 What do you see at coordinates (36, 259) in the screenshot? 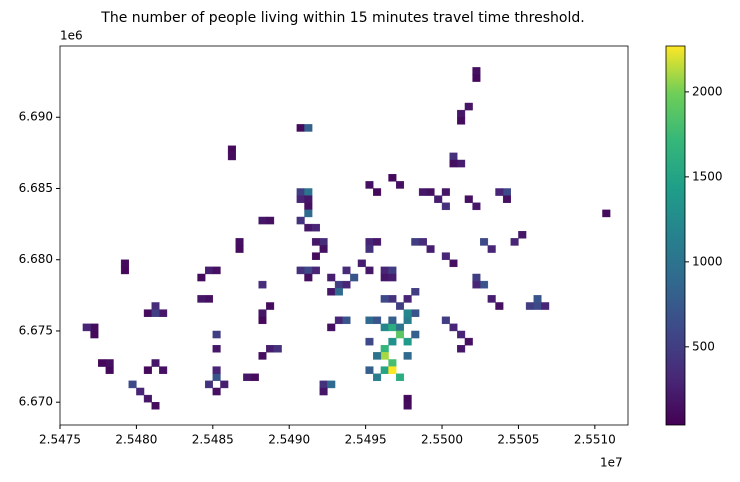
I see `y-tick-label: 6.680` at bounding box center [36, 259].